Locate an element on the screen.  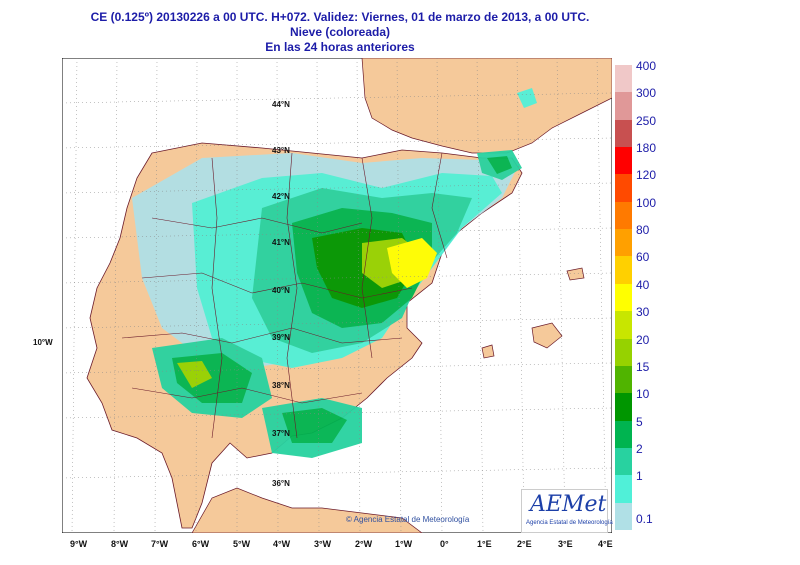
lon-label-3w: 3°W is located at coordinates (323, 544).